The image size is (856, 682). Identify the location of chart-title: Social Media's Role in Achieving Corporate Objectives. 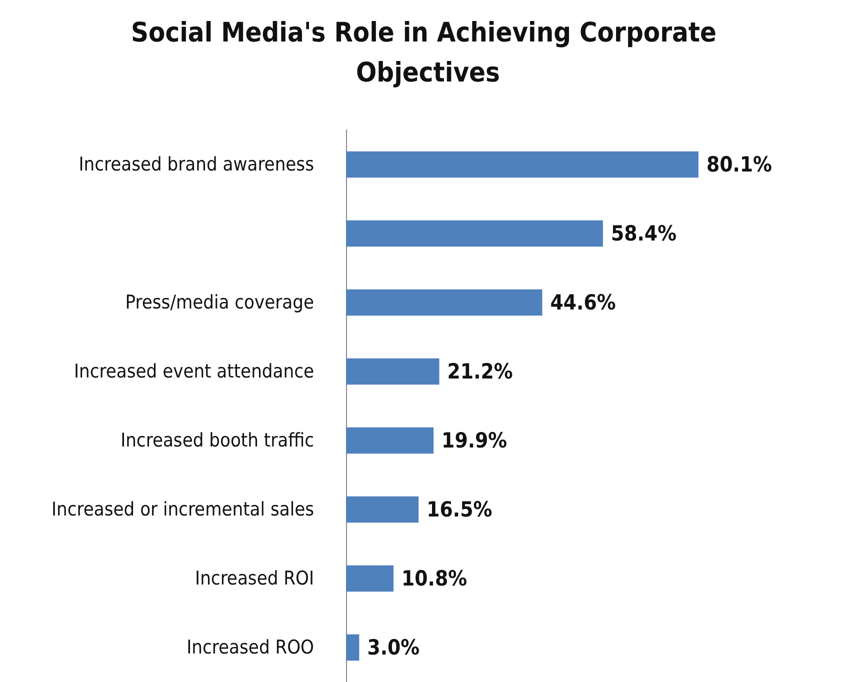
(428, 53).